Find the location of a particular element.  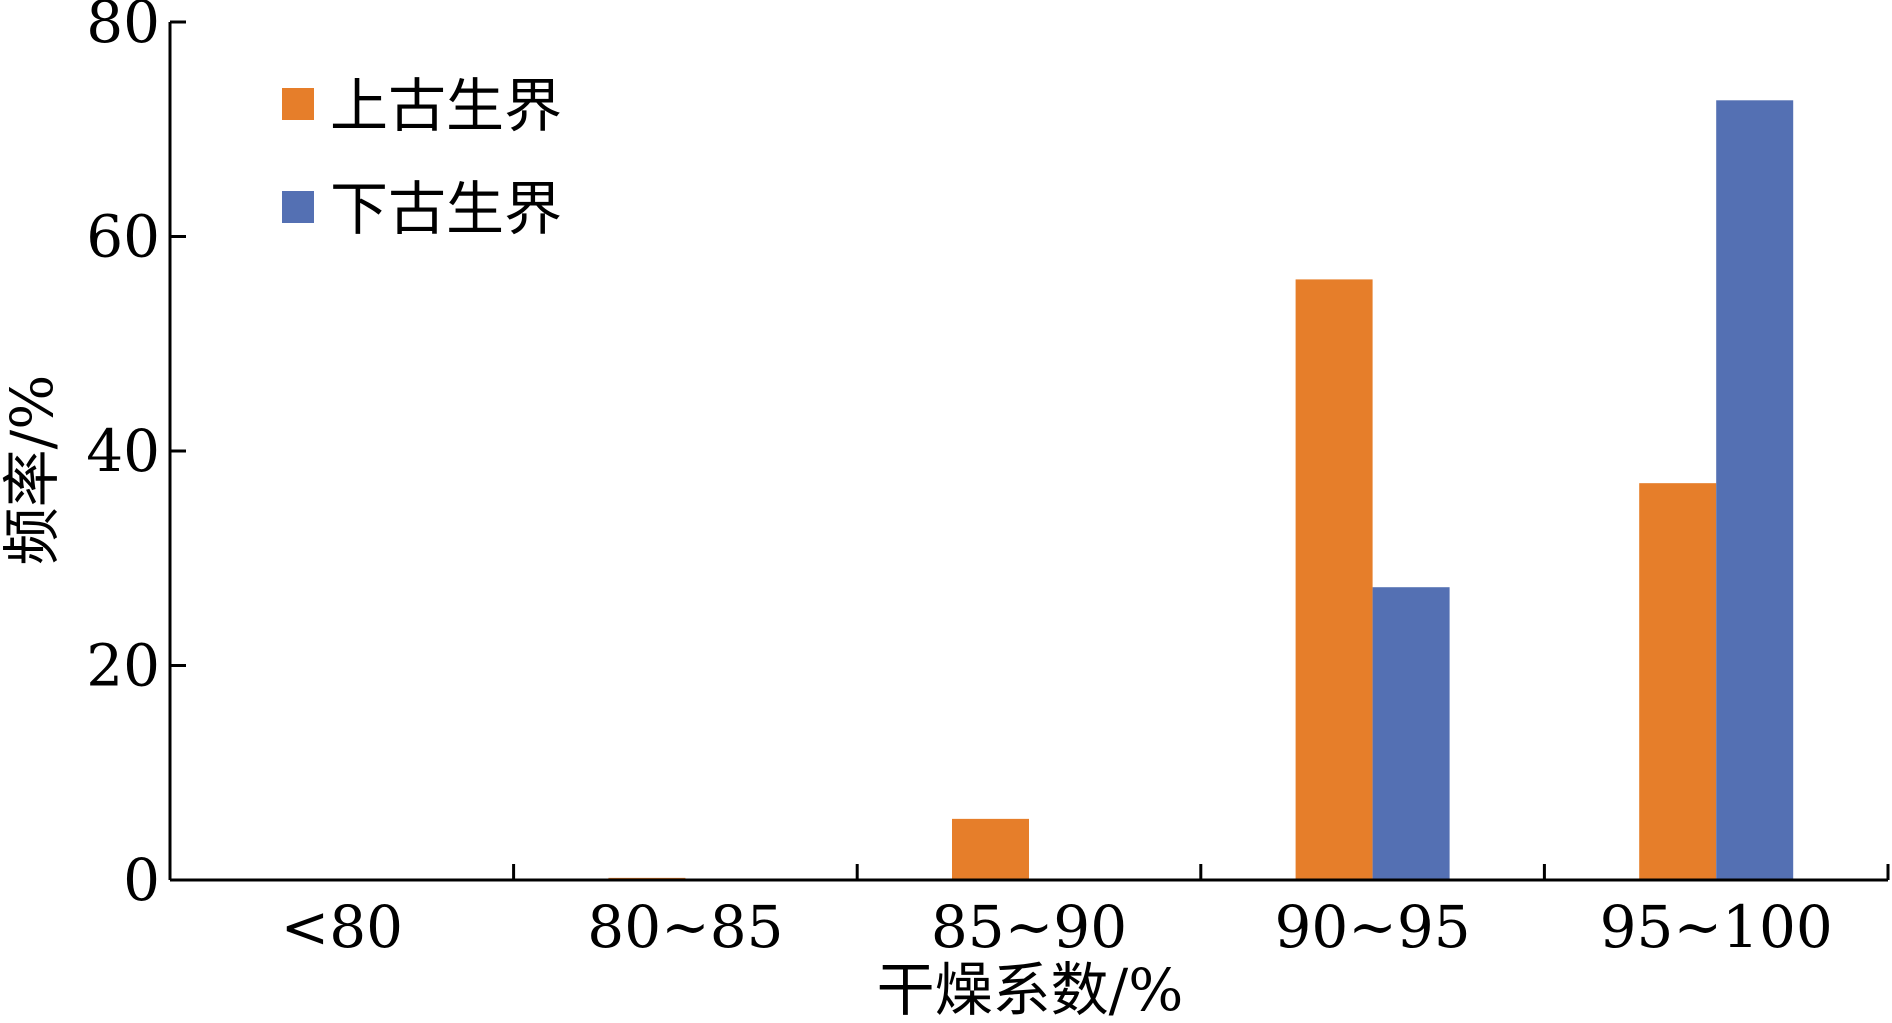

y-tick-label-2: 40 is located at coordinates (123, 451).